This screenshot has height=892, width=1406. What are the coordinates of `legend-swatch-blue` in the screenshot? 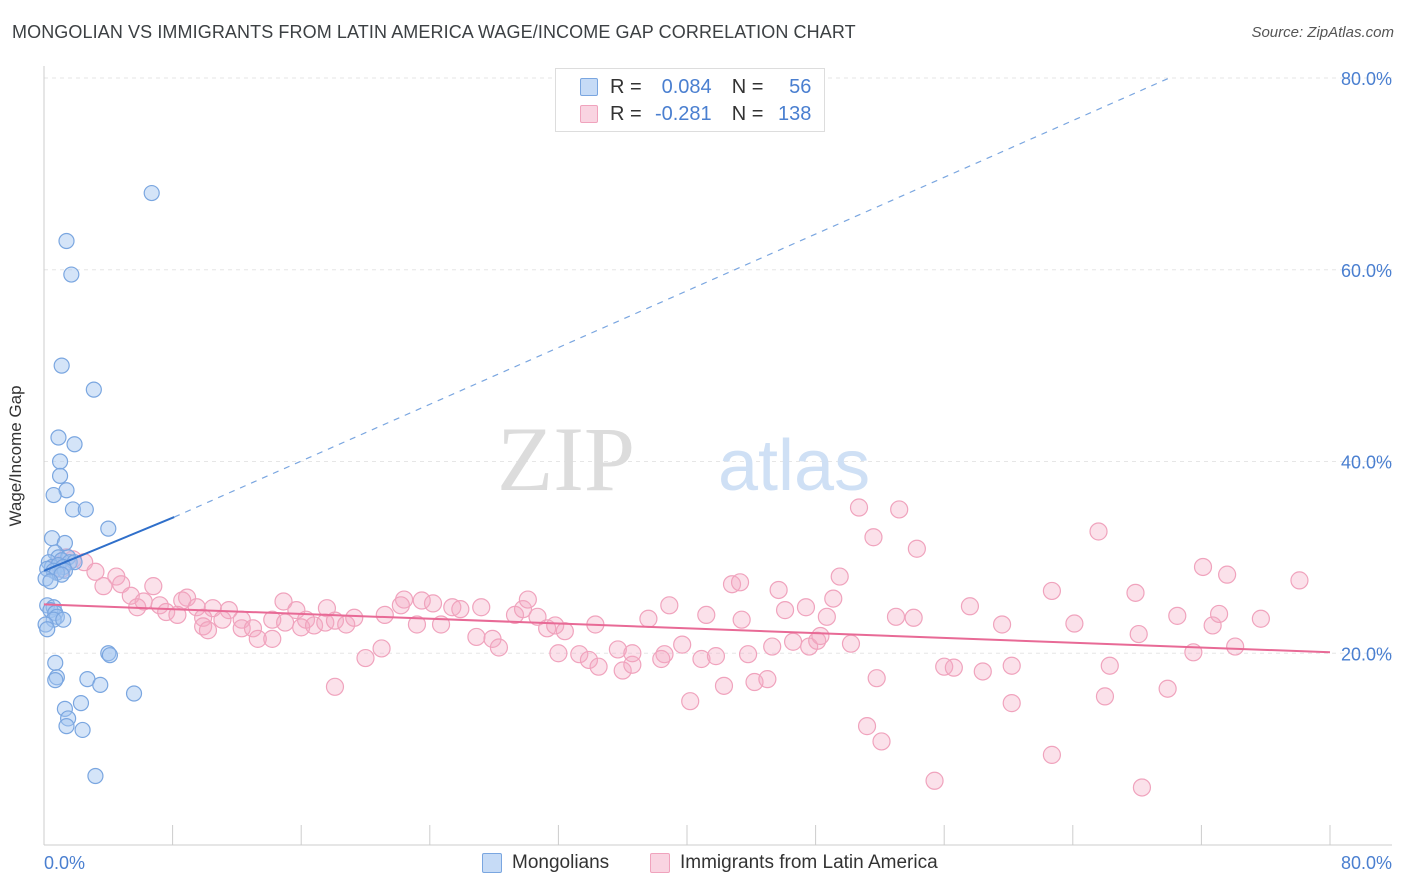 It's located at (589, 87).